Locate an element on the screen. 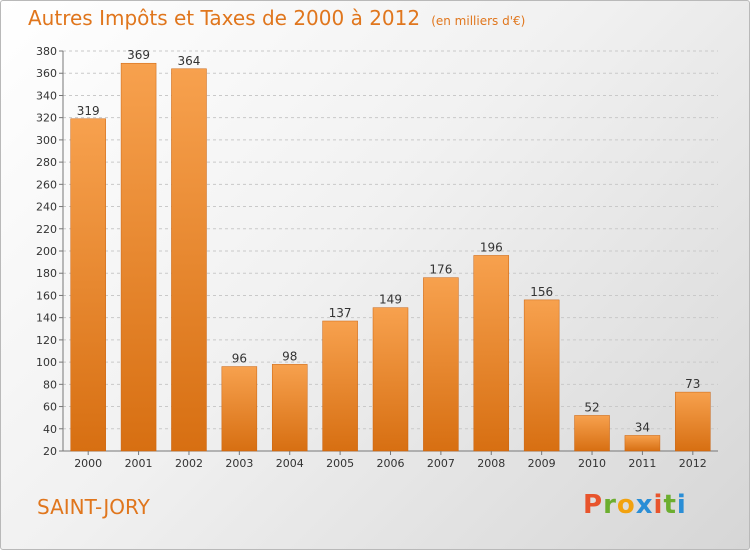  x-tick-label: 2009 is located at coordinates (542, 463).